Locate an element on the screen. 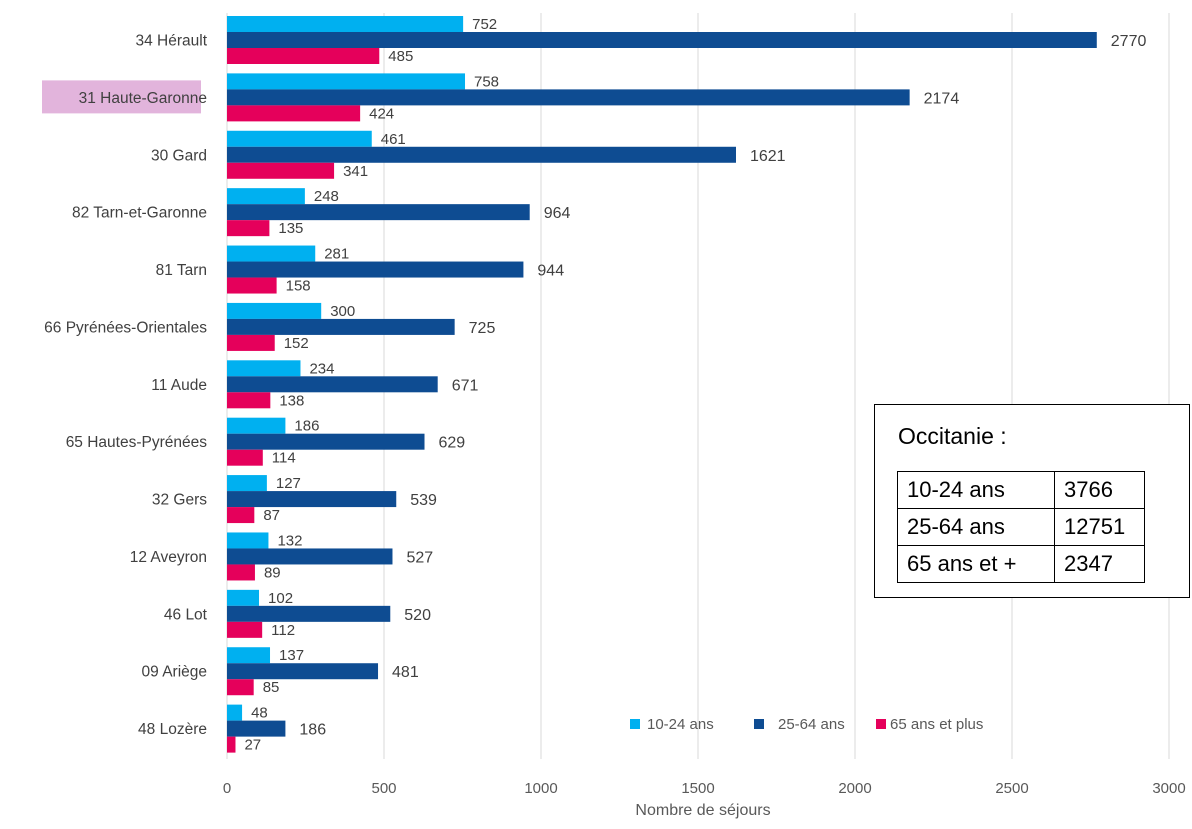 Image resolution: width=1192 pixels, height=829 pixels. summary-row-label: 65 ans et + is located at coordinates (976, 564).